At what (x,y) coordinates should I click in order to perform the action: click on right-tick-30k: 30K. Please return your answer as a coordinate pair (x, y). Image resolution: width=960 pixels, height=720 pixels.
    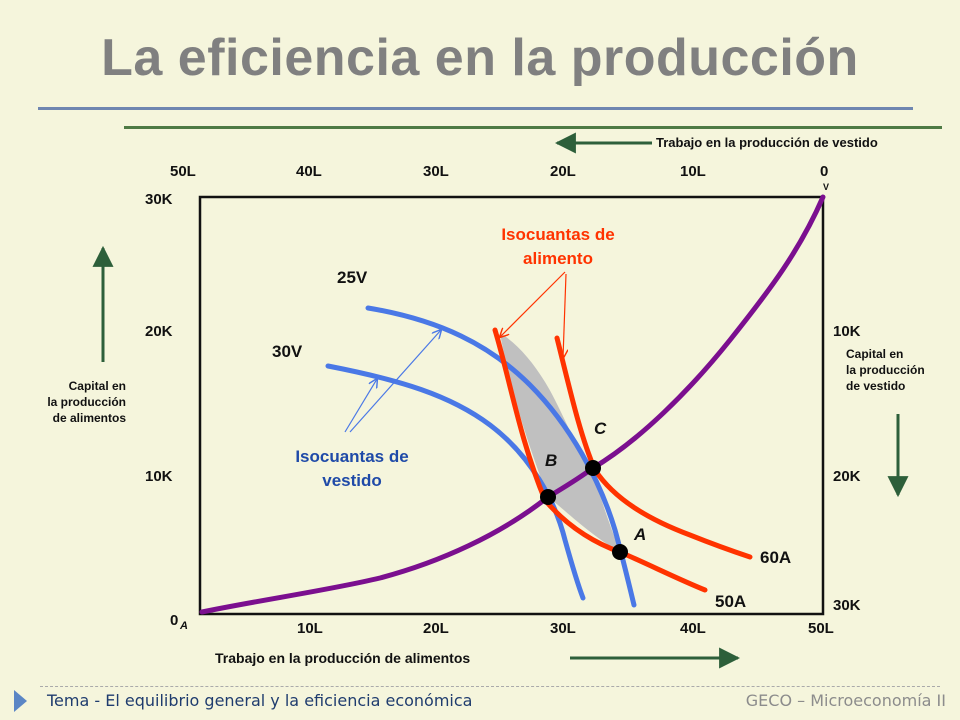
    Looking at the image, I should click on (847, 605).